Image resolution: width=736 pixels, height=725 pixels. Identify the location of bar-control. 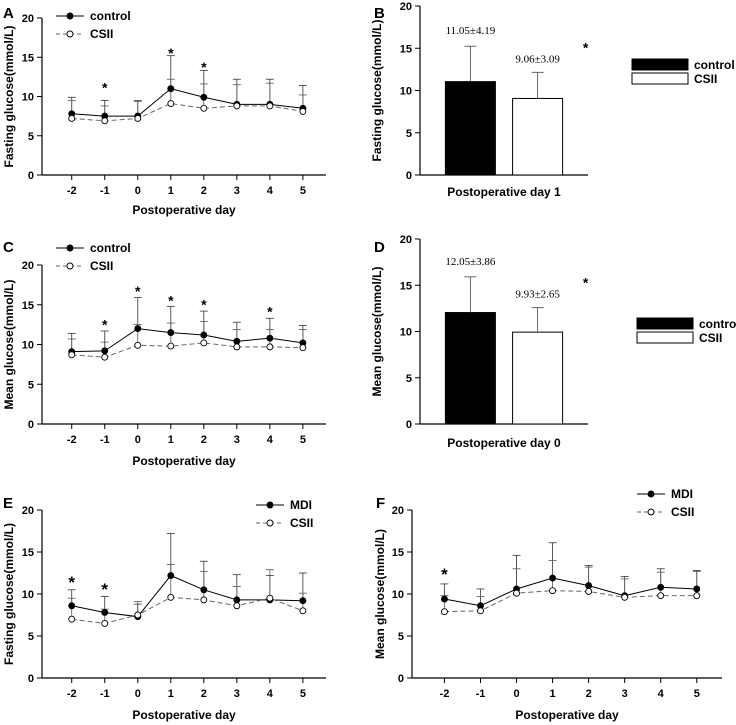
(470, 368).